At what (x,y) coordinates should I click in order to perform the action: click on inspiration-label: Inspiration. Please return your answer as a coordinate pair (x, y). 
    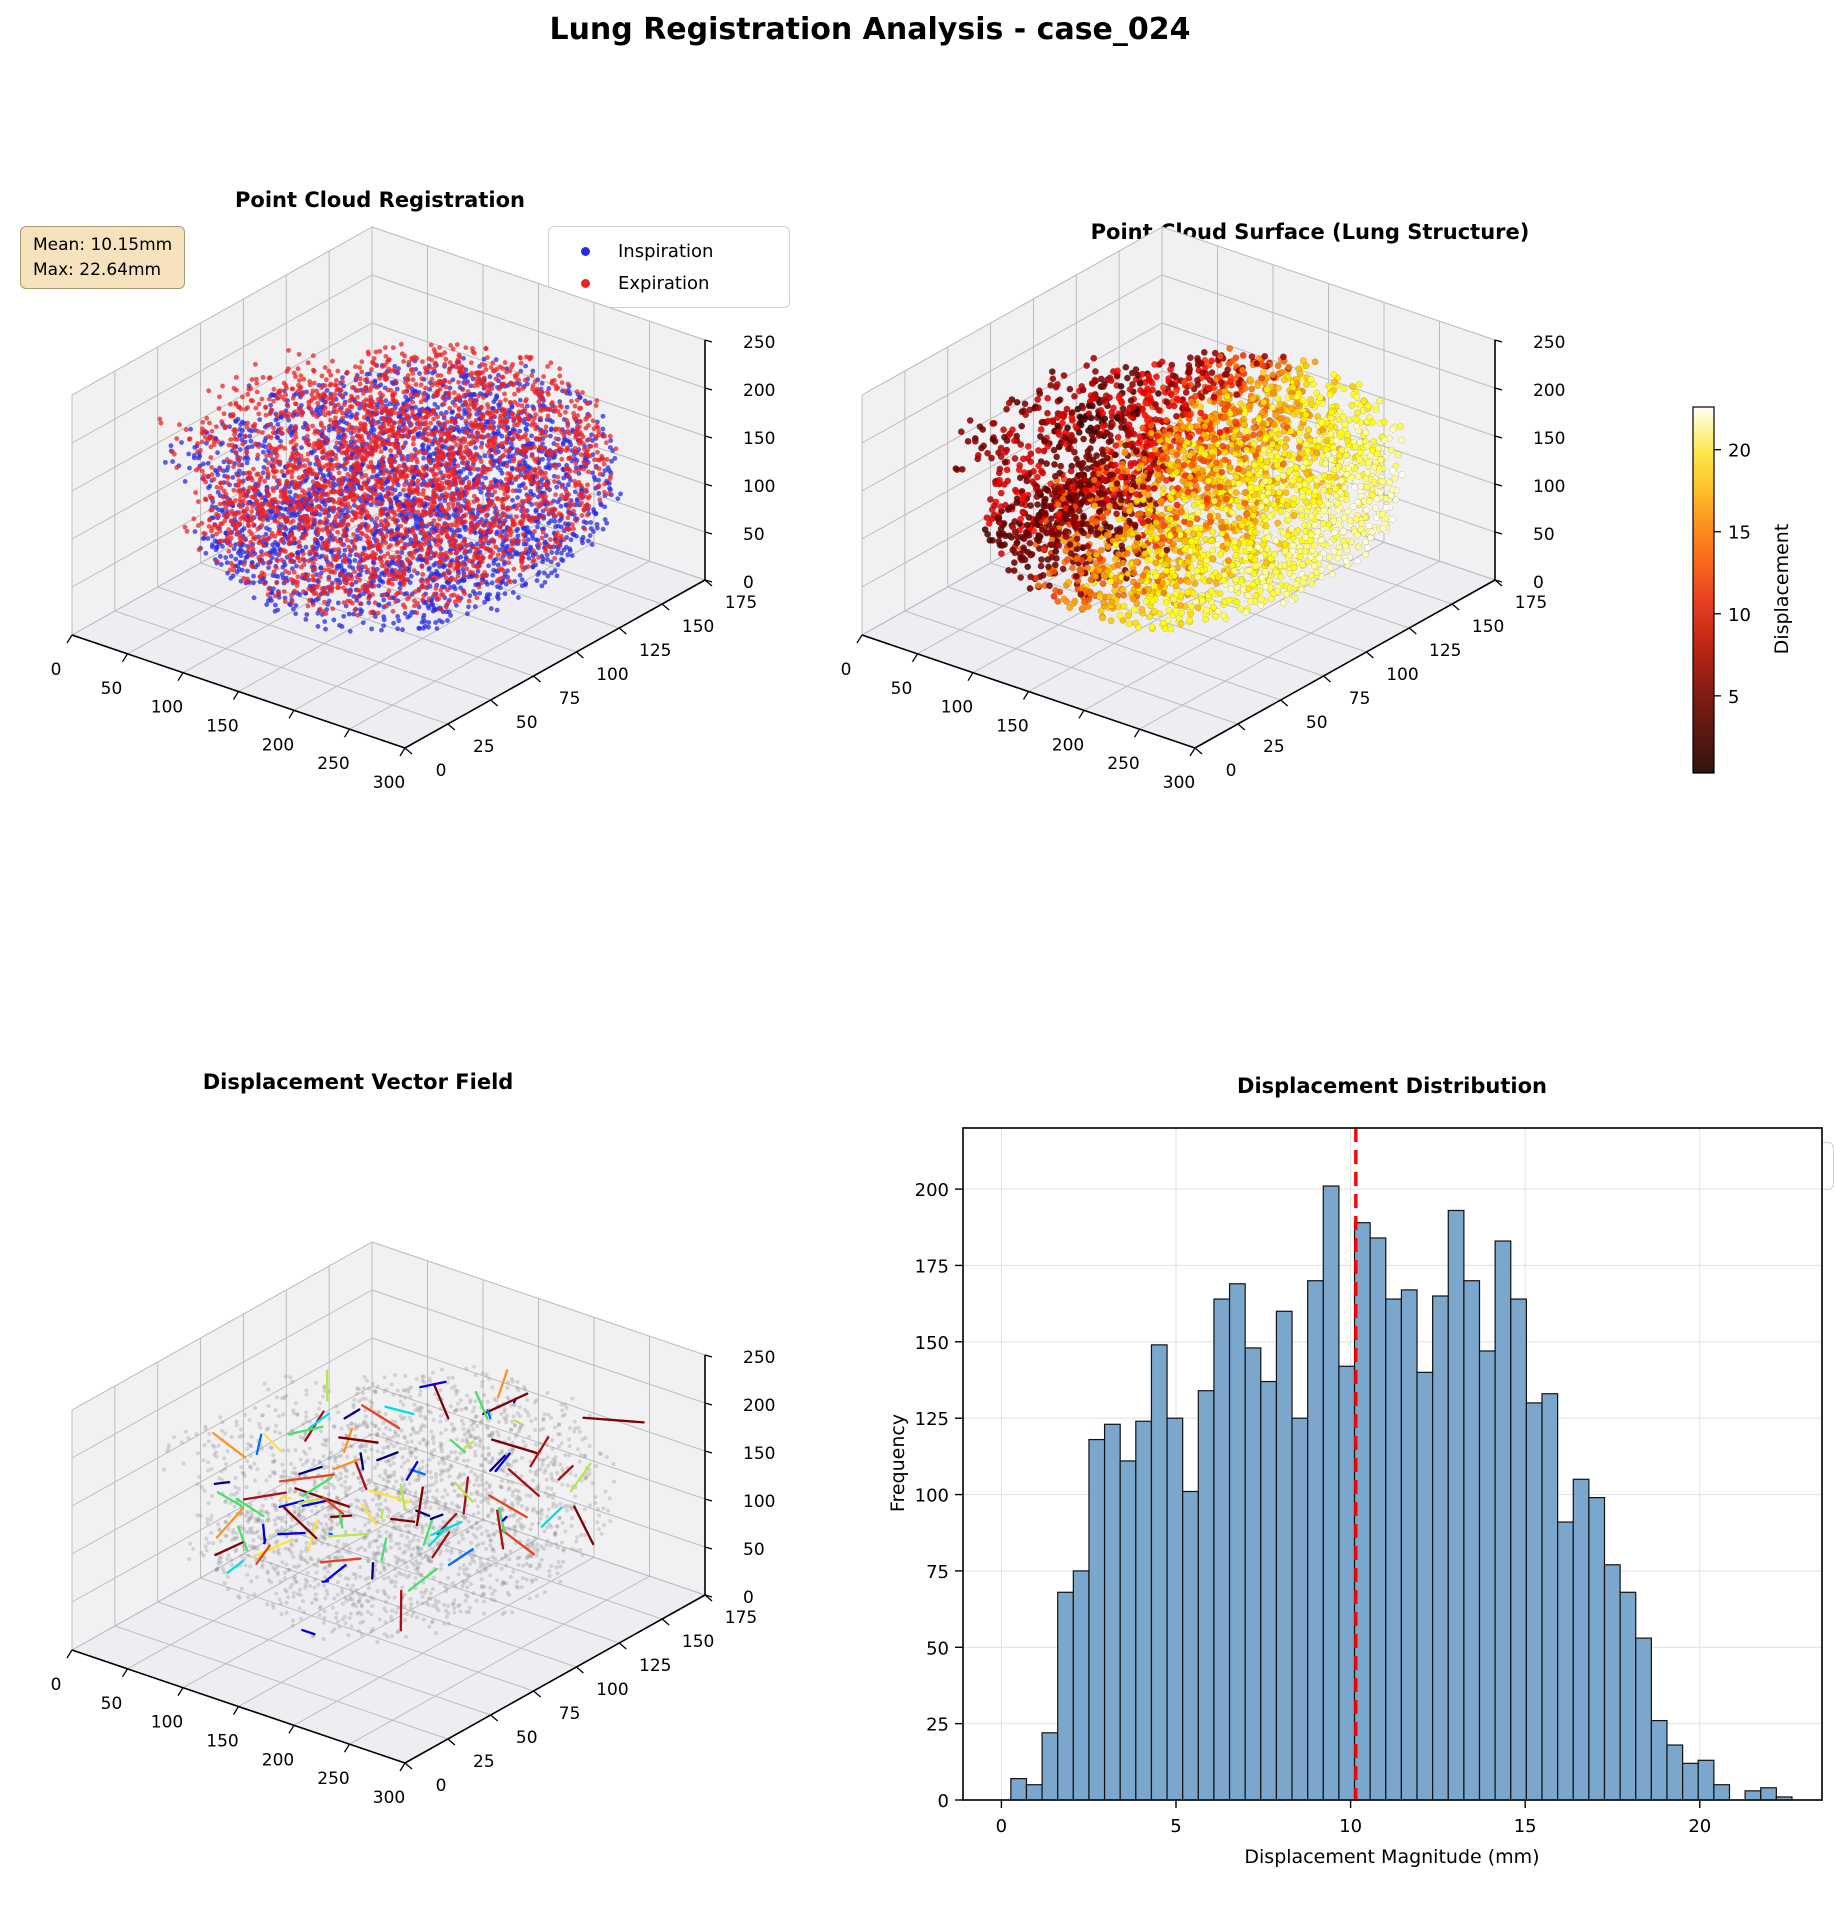
    Looking at the image, I should click on (666, 251).